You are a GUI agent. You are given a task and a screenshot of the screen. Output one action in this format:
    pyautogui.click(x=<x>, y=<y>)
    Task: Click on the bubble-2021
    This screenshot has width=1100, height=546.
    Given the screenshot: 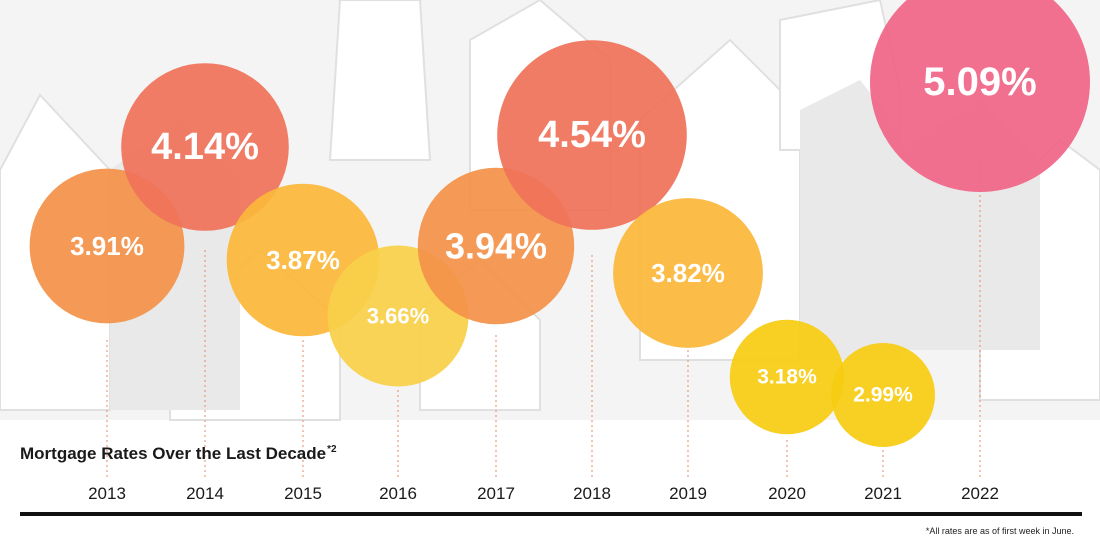 What is the action you would take?
    pyautogui.click(x=883, y=395)
    